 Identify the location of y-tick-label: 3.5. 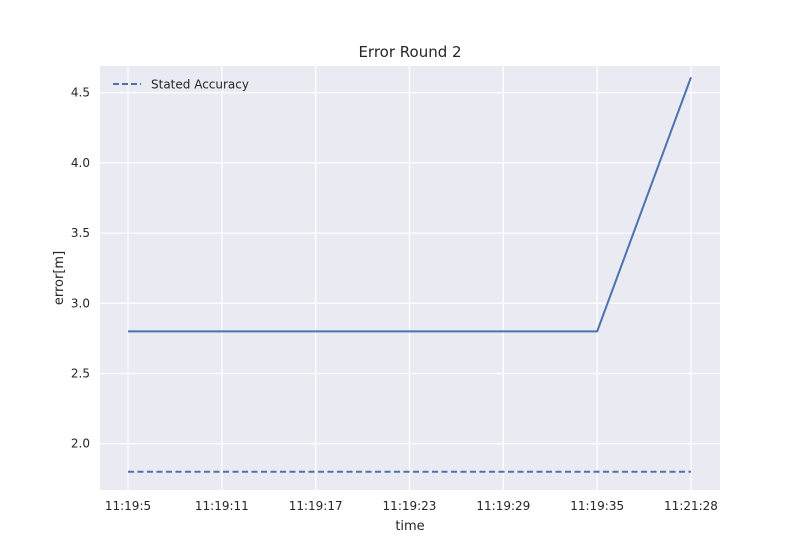
(80, 233).